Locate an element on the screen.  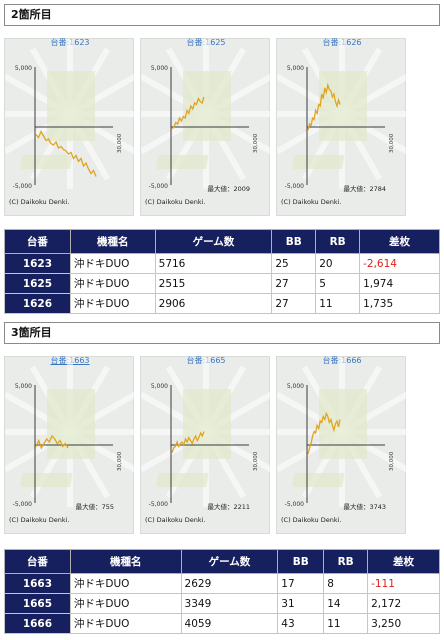
max-value-label: 最大値：755 is located at coordinates (95, 506).